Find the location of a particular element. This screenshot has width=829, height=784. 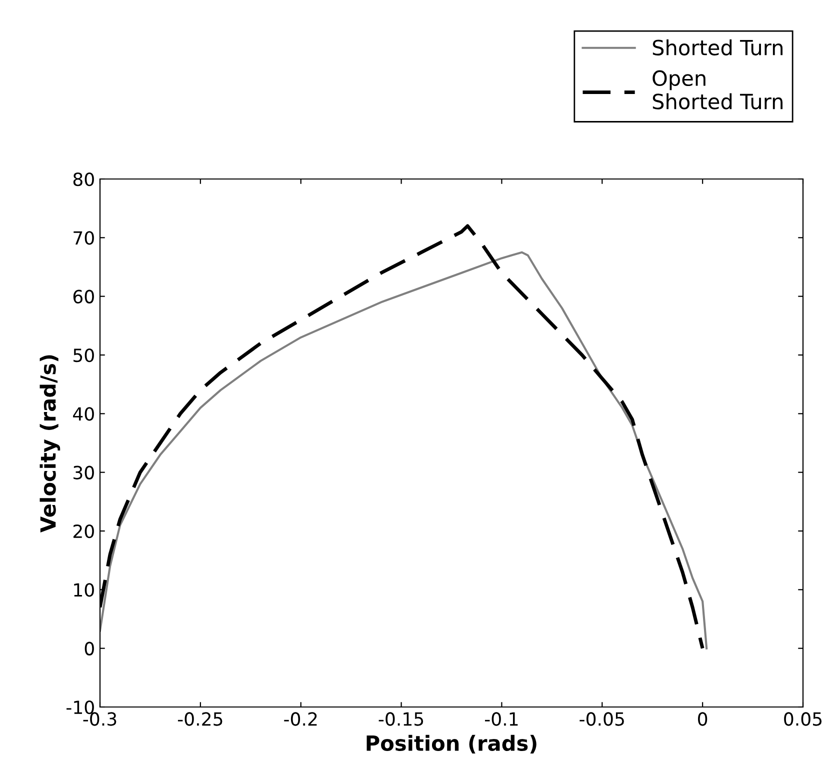

y-tick-label: 20 is located at coordinates (83, 531).